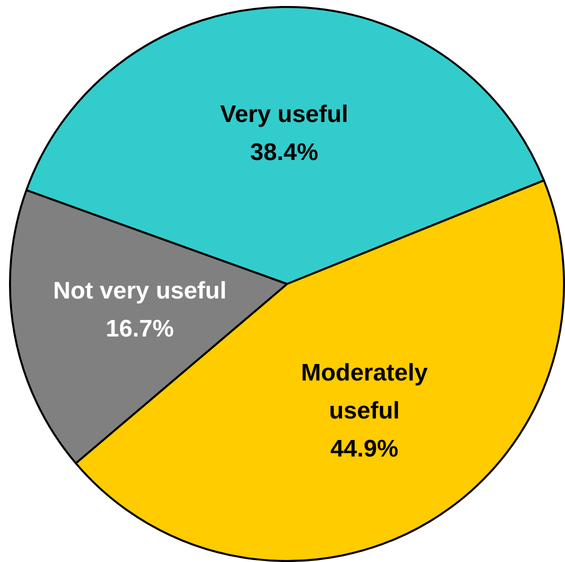 Image resolution: width=565 pixels, height=562 pixels. I want to click on data-label: 38.4%, so click(284, 152).